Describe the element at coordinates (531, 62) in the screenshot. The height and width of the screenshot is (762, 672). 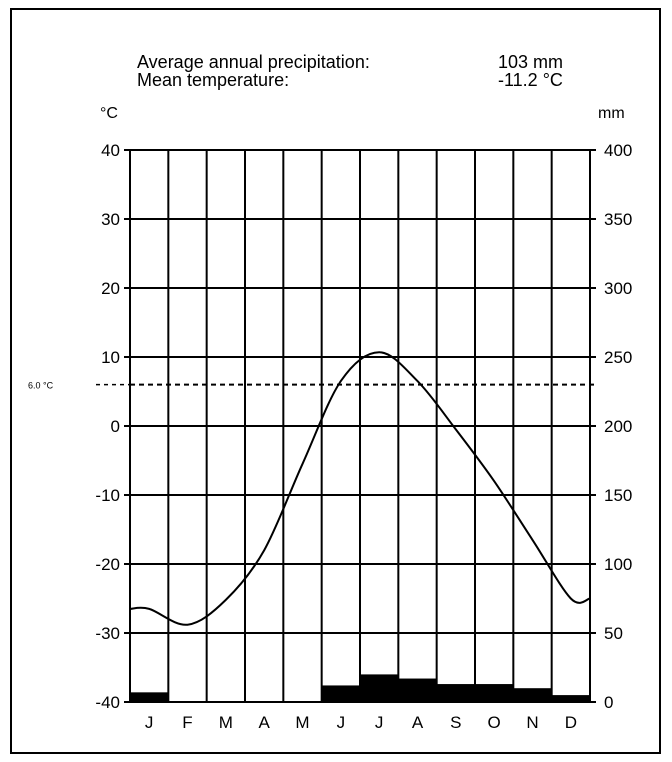
I see `precip-value: 103 mm` at that location.